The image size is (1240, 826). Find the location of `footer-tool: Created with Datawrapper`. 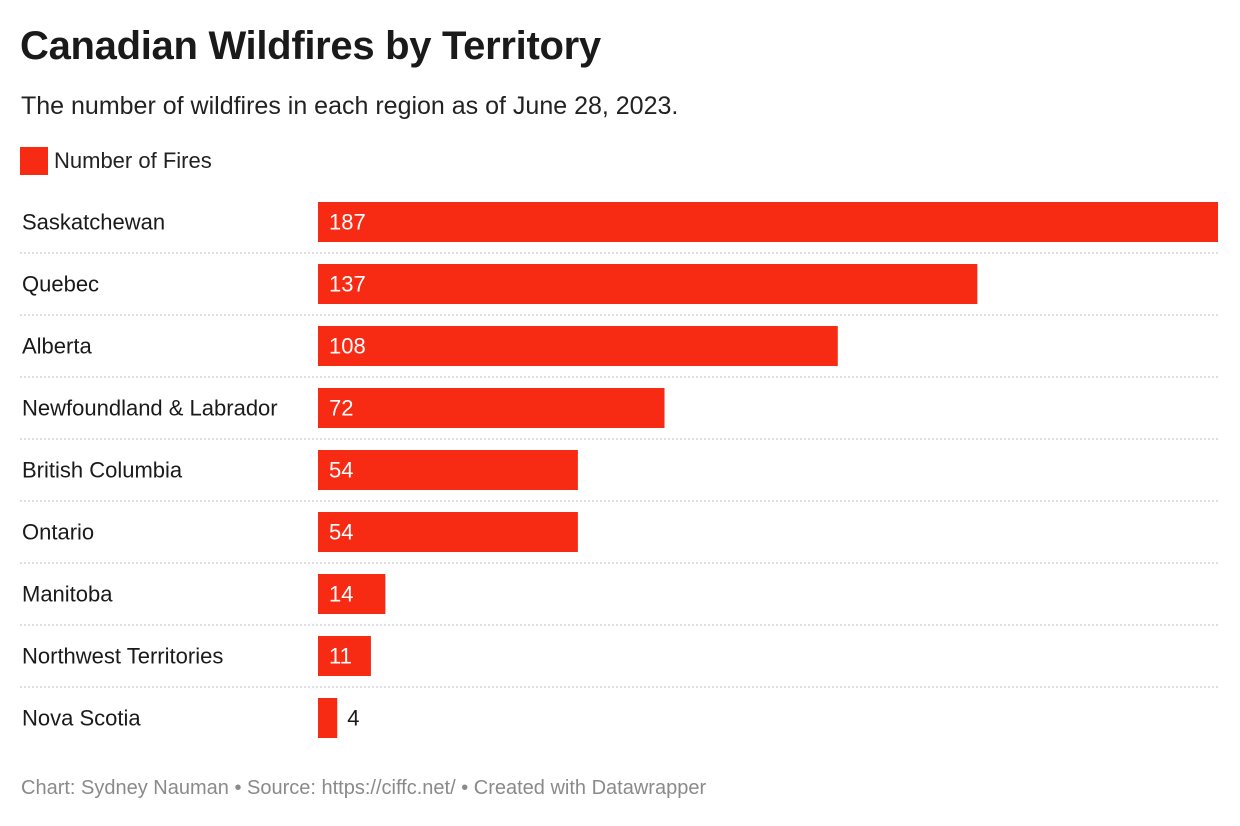

footer-tool: Created with Datawrapper is located at coordinates (590, 788).